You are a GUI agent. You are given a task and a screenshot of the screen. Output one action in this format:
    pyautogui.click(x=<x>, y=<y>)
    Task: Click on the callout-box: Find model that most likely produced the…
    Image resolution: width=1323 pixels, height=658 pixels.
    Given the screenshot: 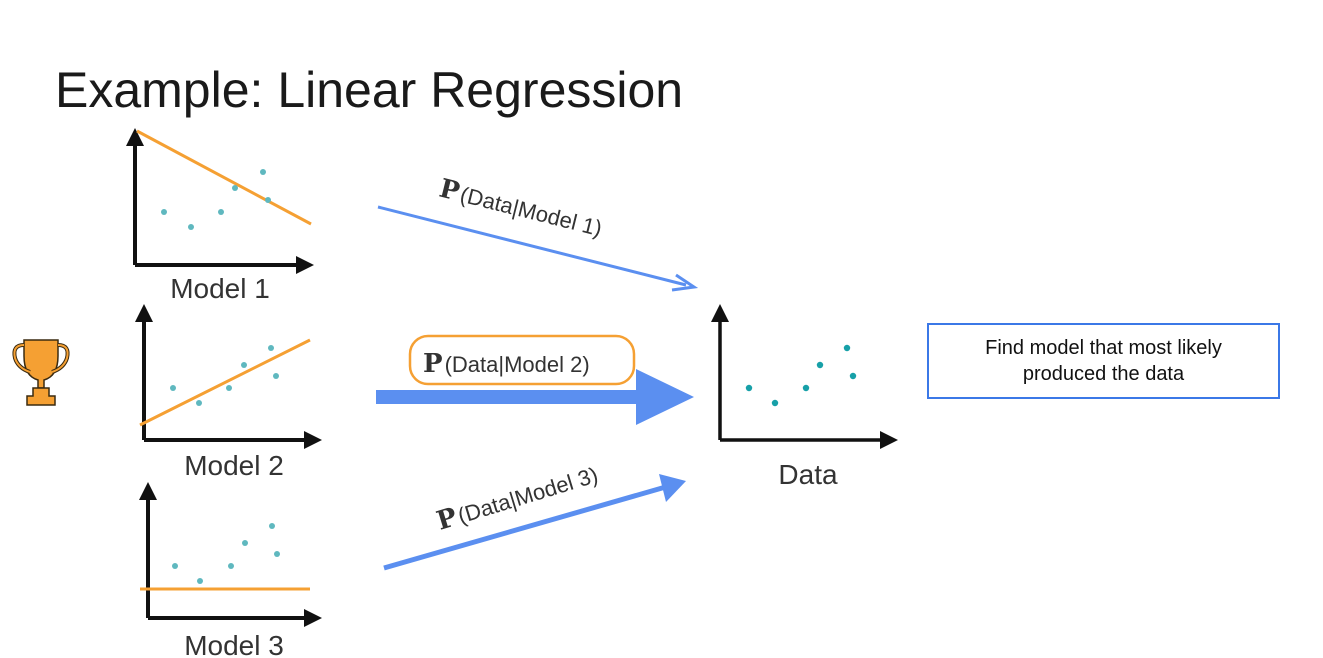 What is the action you would take?
    pyautogui.click(x=1103, y=361)
    